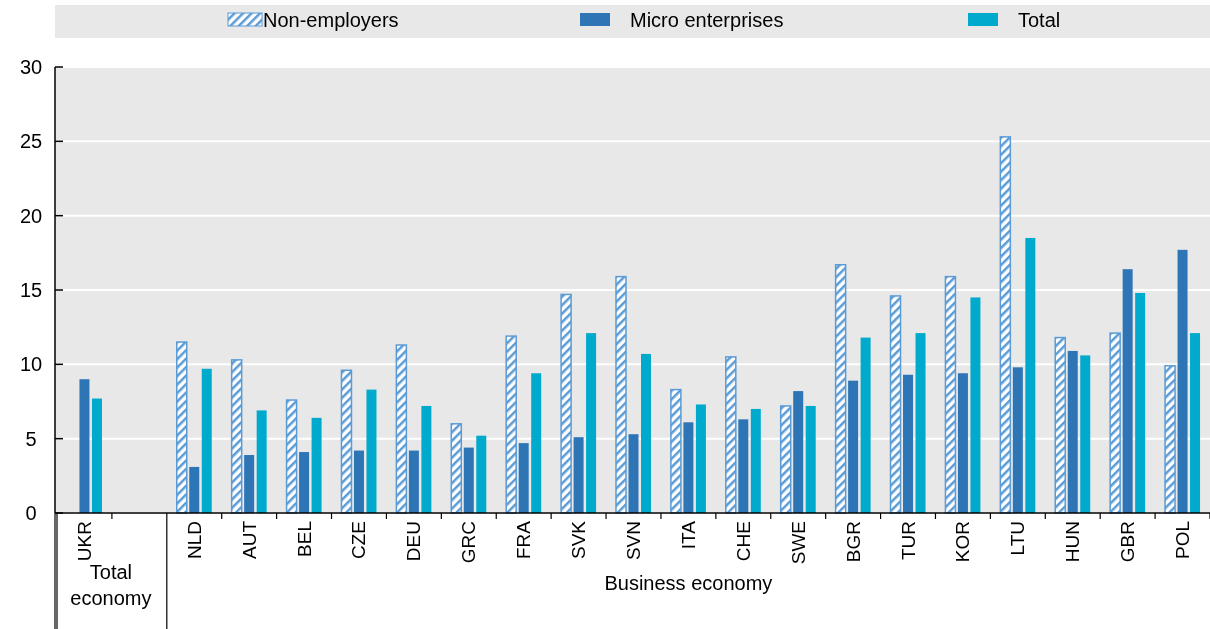 This screenshot has height=629, width=1210. I want to click on y-tick-label: 0, so click(31, 513).